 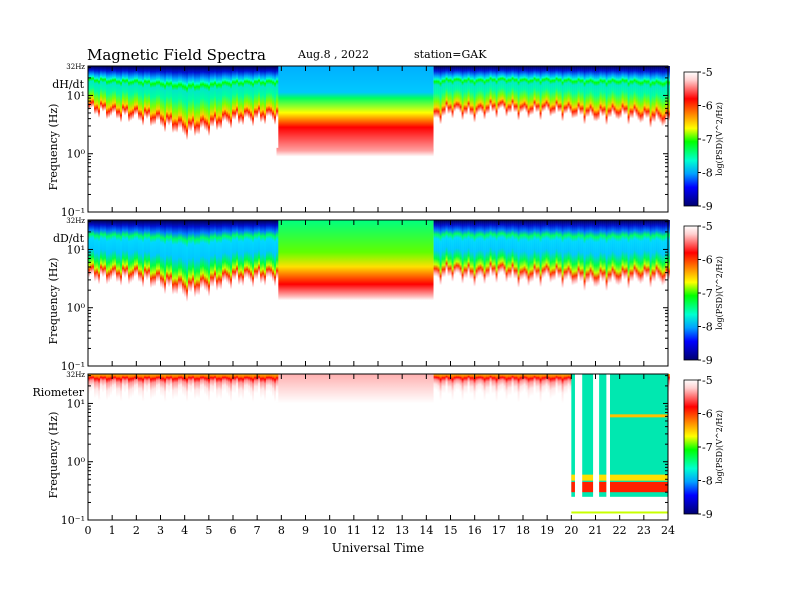 What do you see at coordinates (233, 530) in the screenshot?
I see `x-tick-label: 6` at bounding box center [233, 530].